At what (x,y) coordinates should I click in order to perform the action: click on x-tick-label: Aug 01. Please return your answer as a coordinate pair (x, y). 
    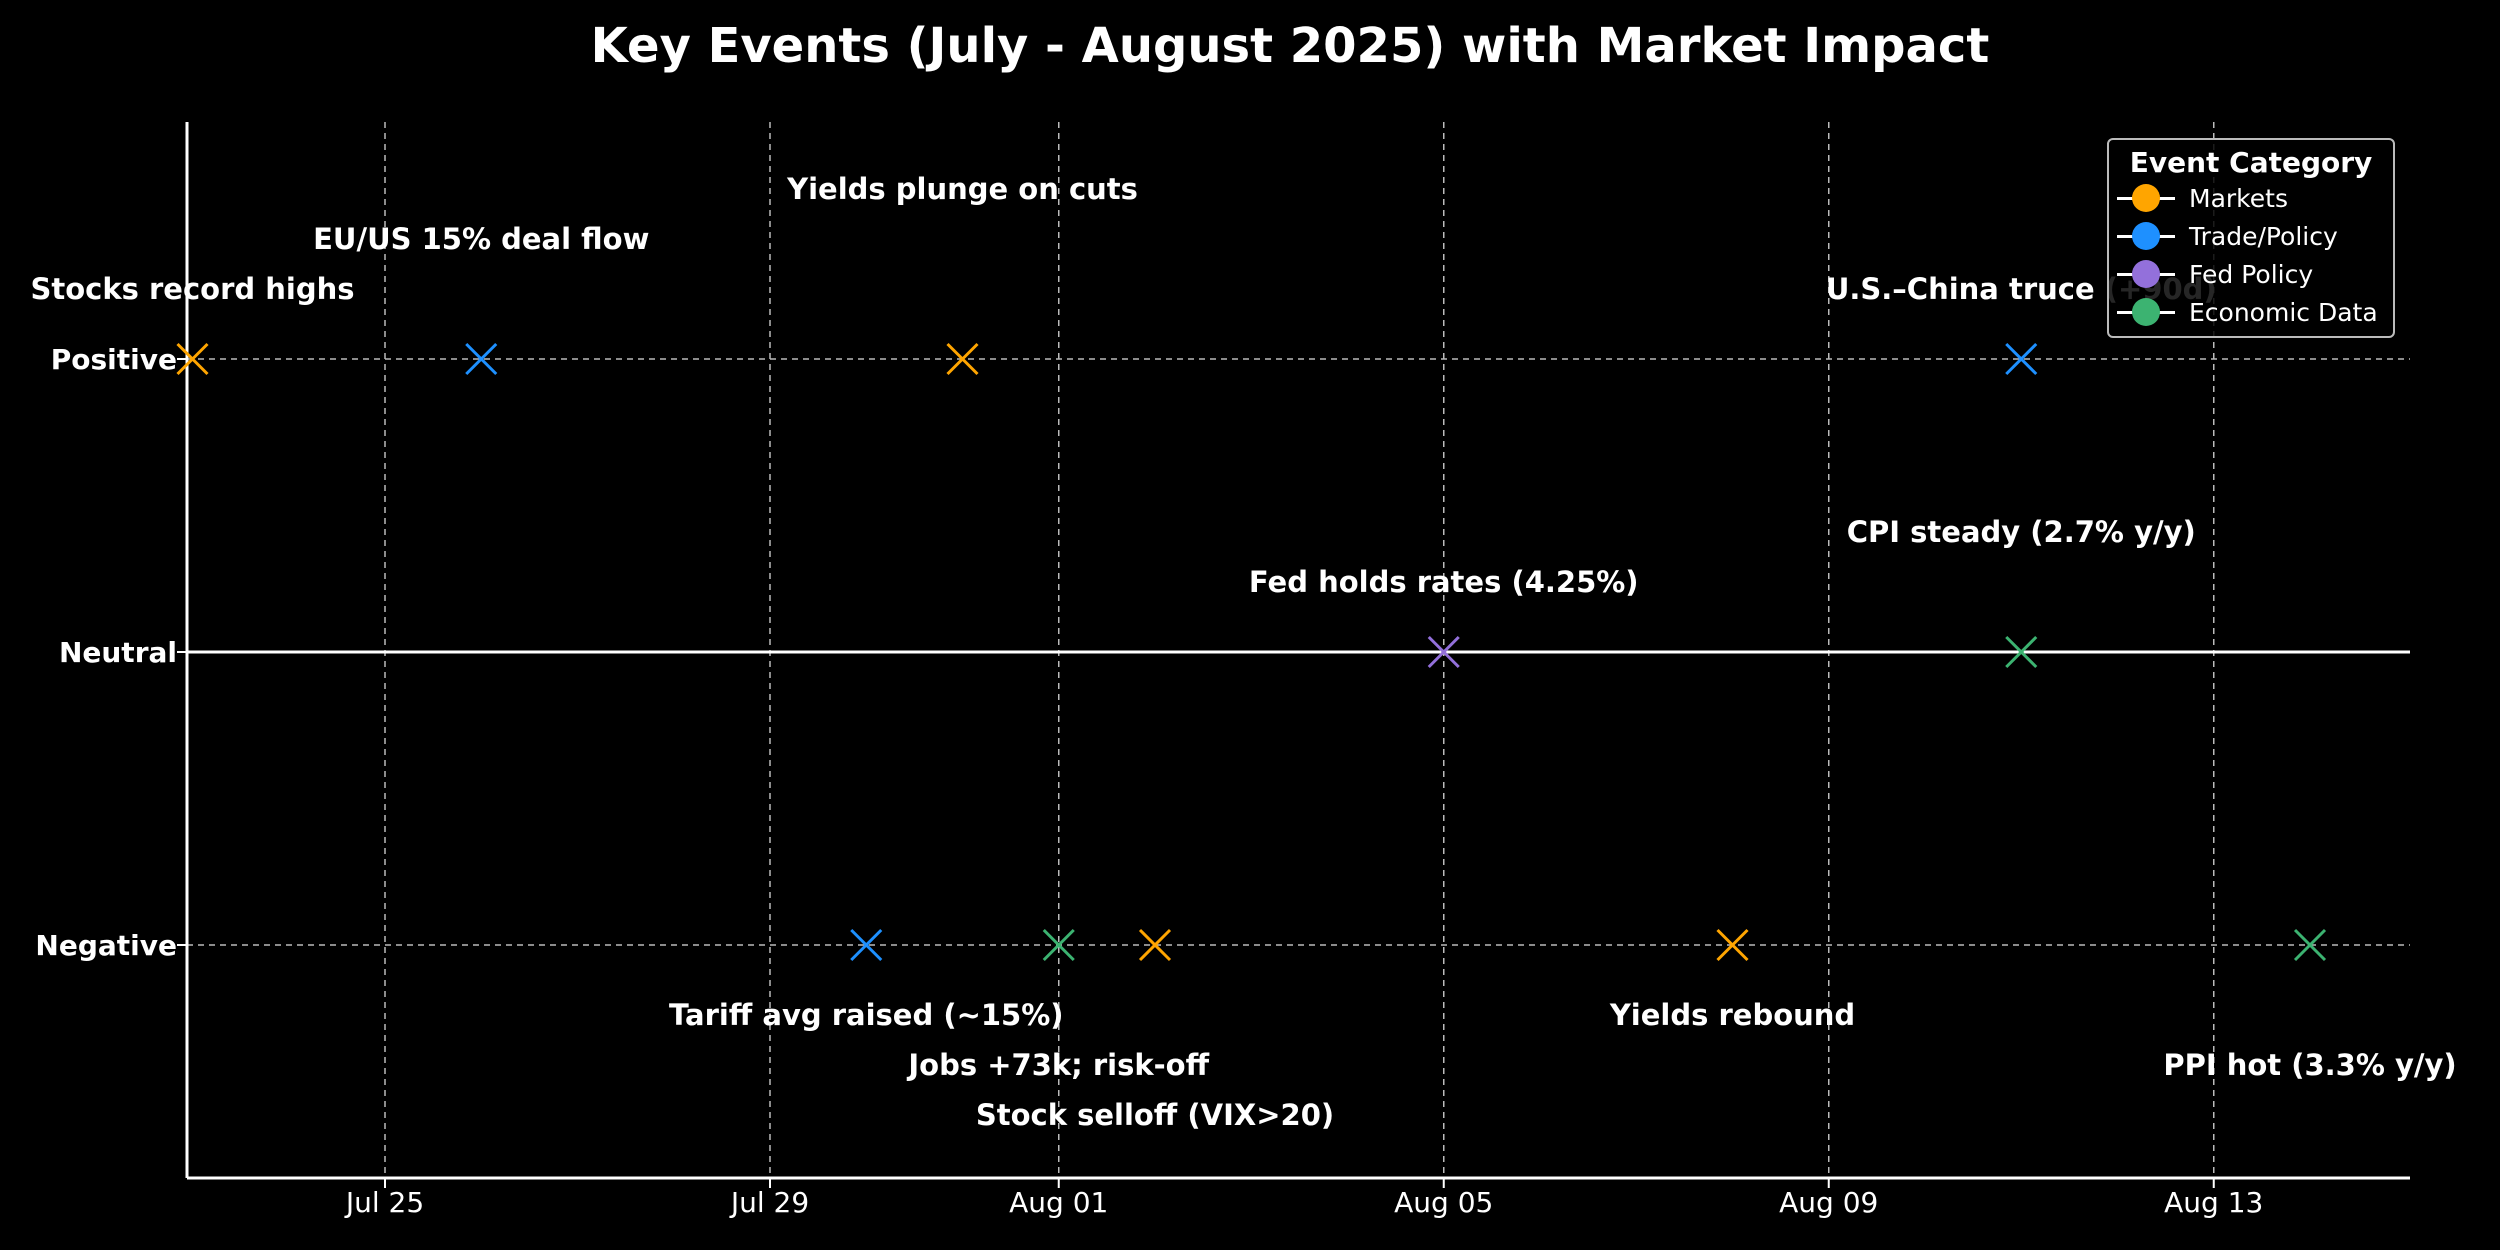
    Looking at the image, I should click on (1058, 1202).